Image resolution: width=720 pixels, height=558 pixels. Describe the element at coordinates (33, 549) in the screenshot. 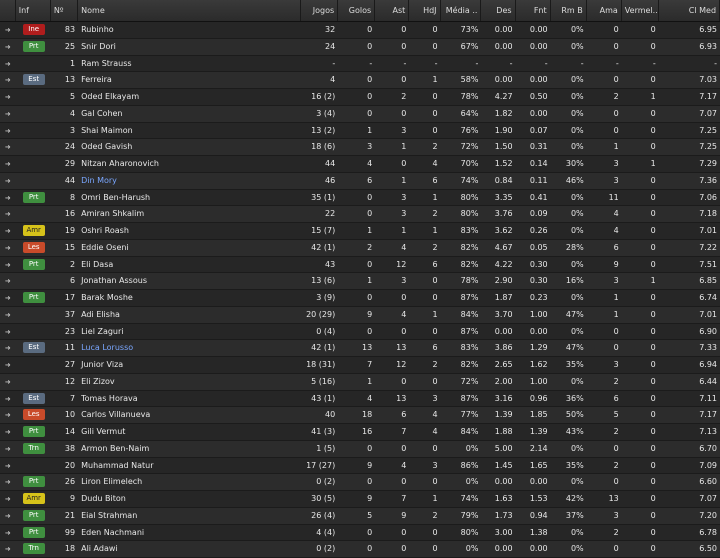

I see `status-badge: Trn` at that location.